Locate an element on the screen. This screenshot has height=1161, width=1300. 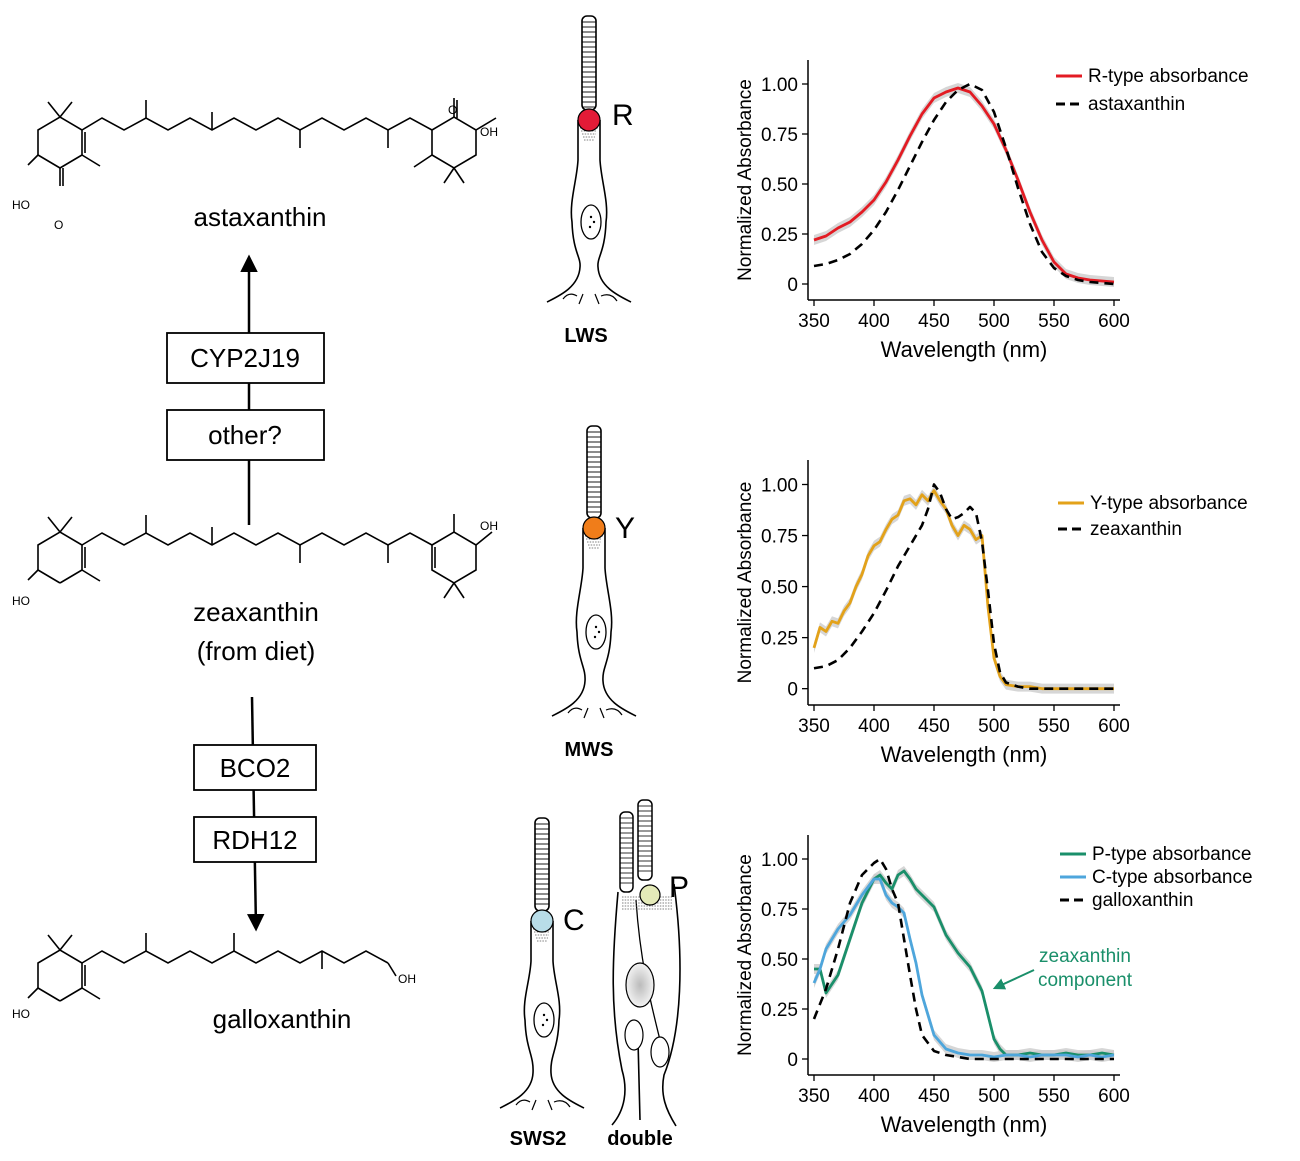
cone-lws is located at coordinates (589, 160).